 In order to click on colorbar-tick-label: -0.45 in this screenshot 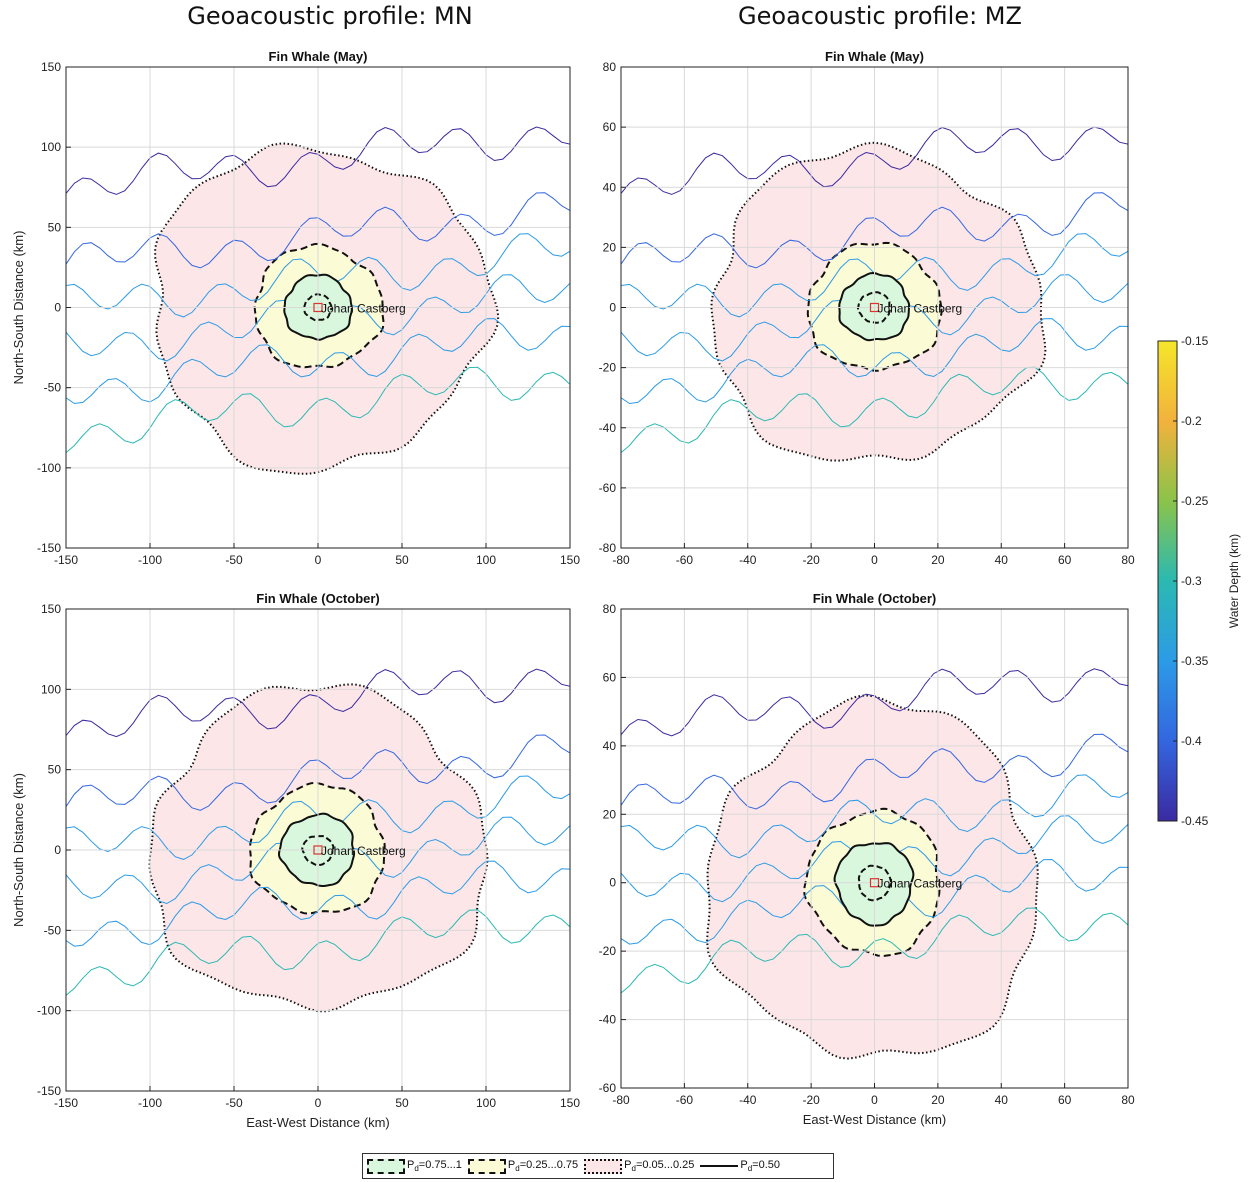, I will do `click(1195, 821)`.